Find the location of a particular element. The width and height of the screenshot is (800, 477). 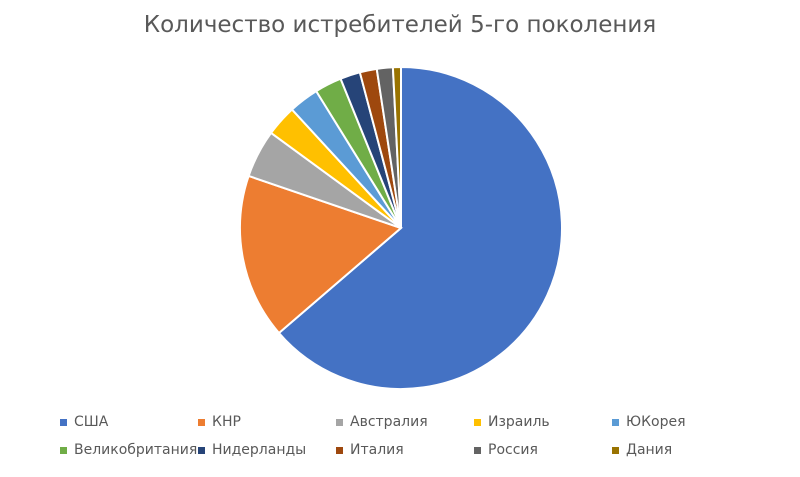

legend-label: Израиль is located at coordinates (519, 422).